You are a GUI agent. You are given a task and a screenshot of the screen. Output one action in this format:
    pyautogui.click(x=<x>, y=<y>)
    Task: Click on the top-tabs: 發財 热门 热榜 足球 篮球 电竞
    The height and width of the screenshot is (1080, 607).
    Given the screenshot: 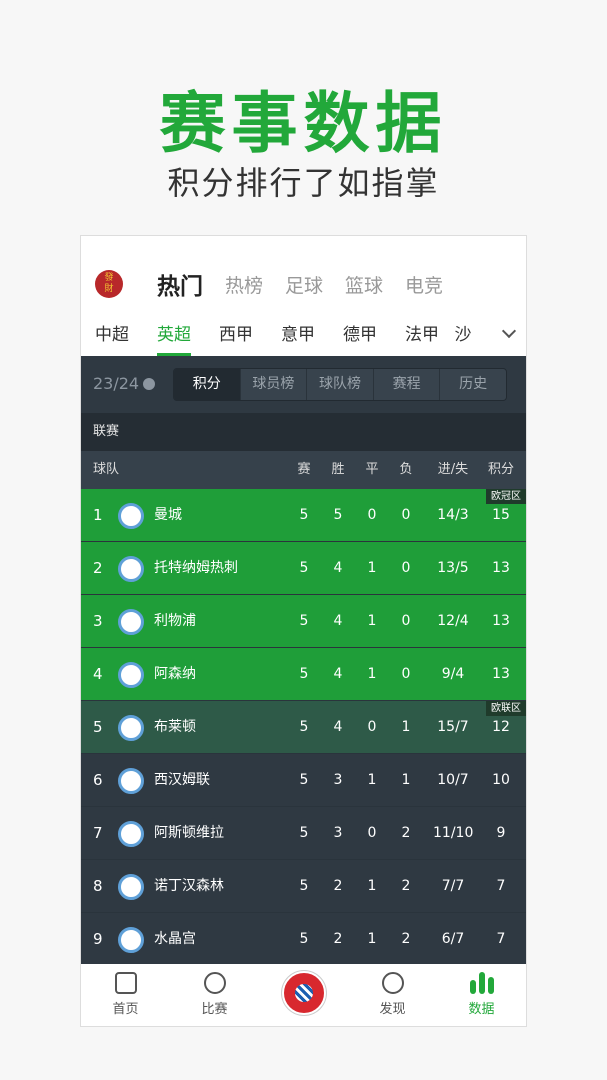 What is the action you would take?
    pyautogui.click(x=303, y=284)
    